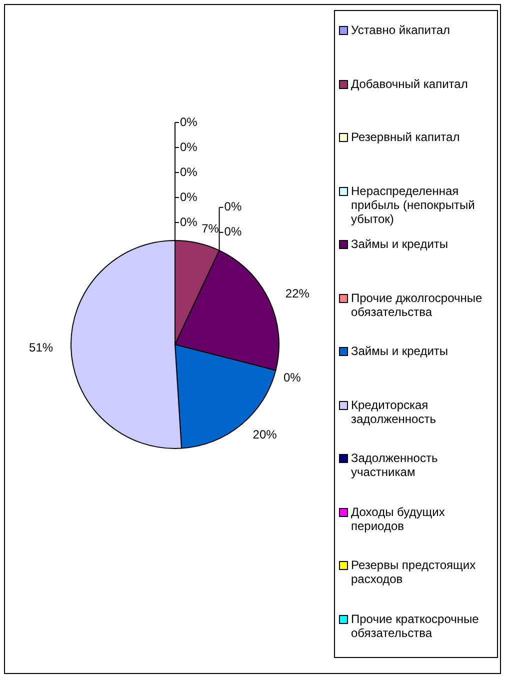  Describe the element at coordinates (405, 137) in the screenshot. I see `legend-label: Резервный капитал` at that location.